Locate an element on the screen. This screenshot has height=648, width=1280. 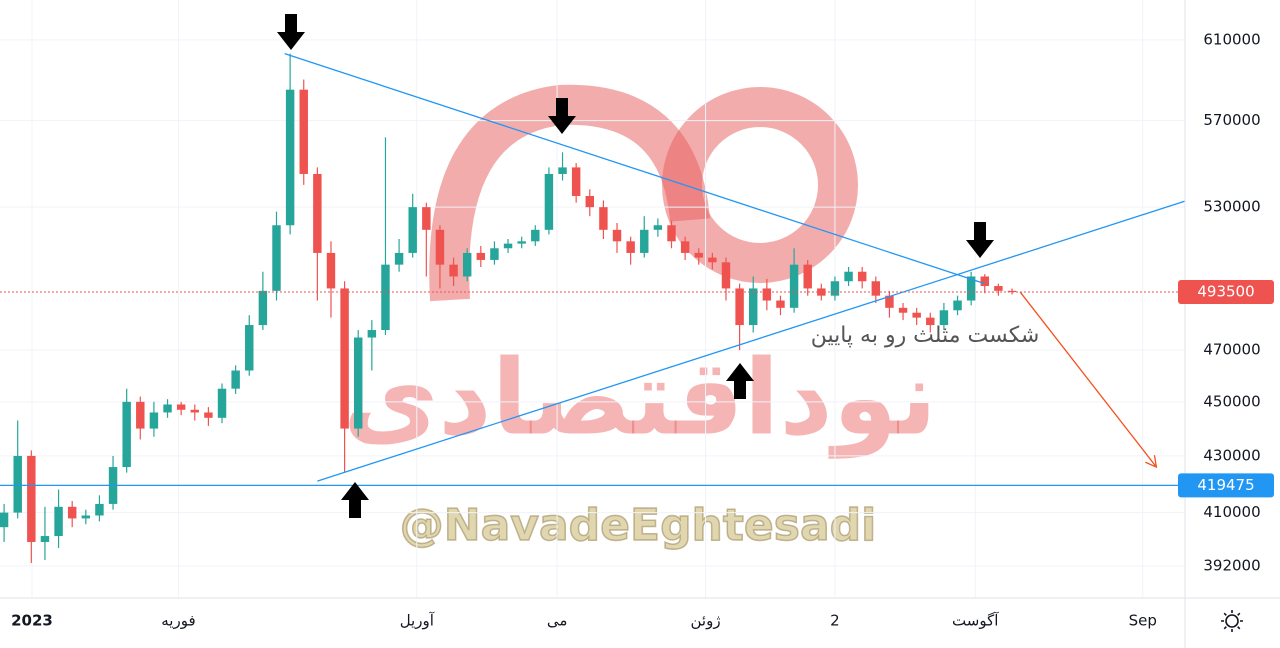
last-price-box is located at coordinates (1226, 292).